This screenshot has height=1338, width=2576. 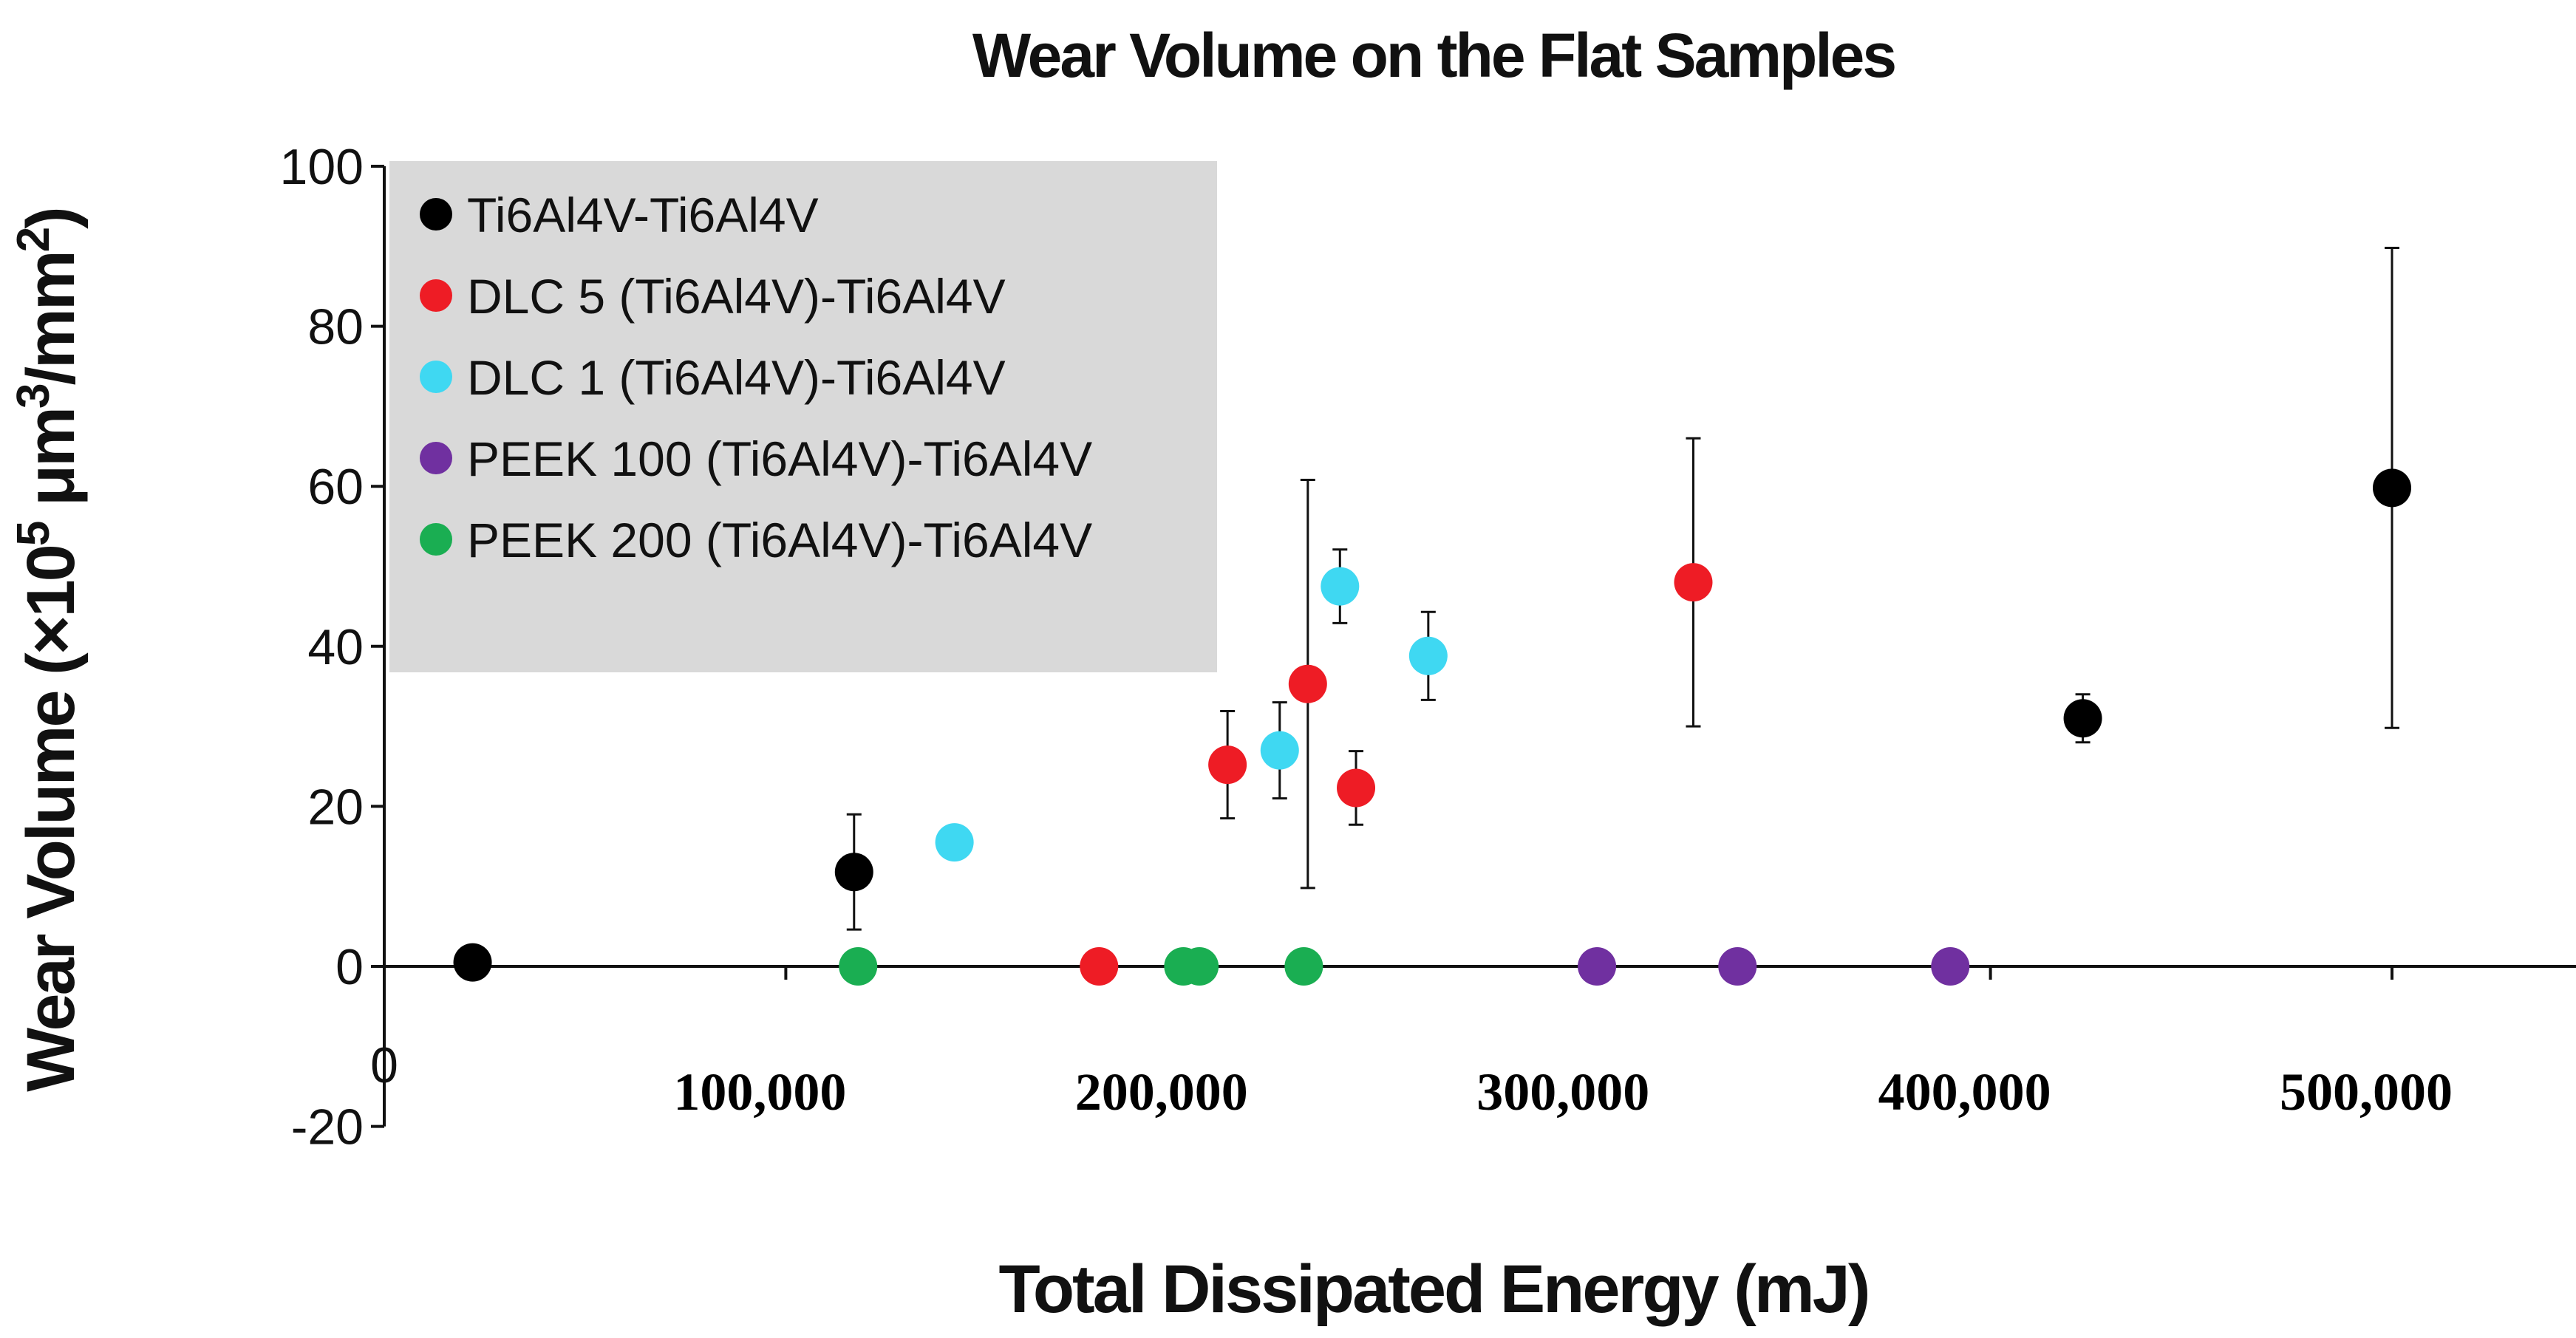 I want to click on y-tick-label: 0, so click(x=349, y=967).